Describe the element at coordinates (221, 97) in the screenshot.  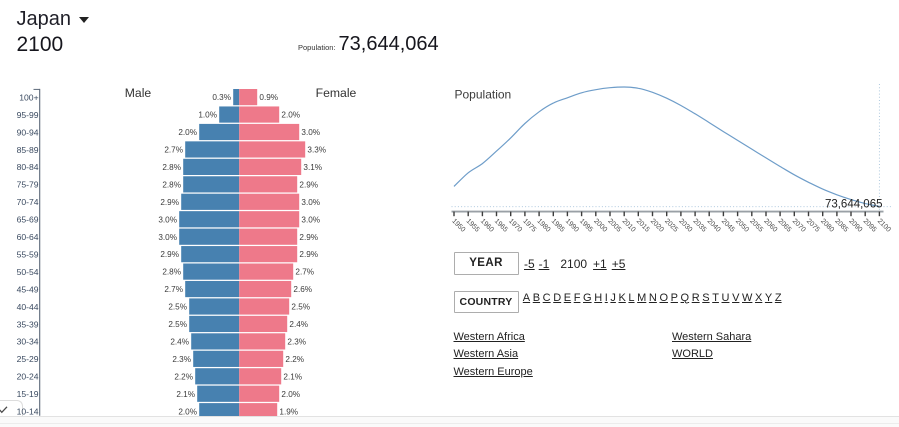
I see `svg-text: 0.3%` at that location.